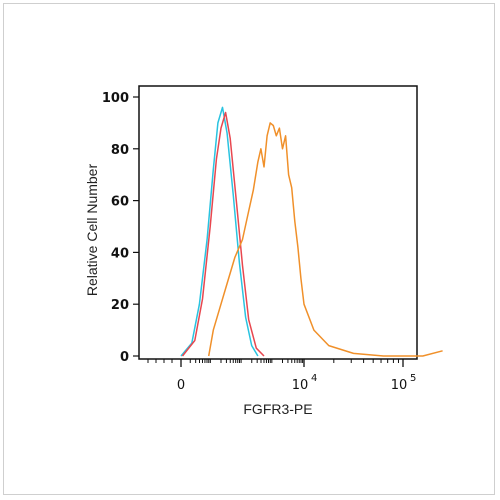 The width and height of the screenshot is (500, 500). What do you see at coordinates (281, 376) in the screenshot?
I see `x-axis-ticks: 0 10 4 10 5` at bounding box center [281, 376].